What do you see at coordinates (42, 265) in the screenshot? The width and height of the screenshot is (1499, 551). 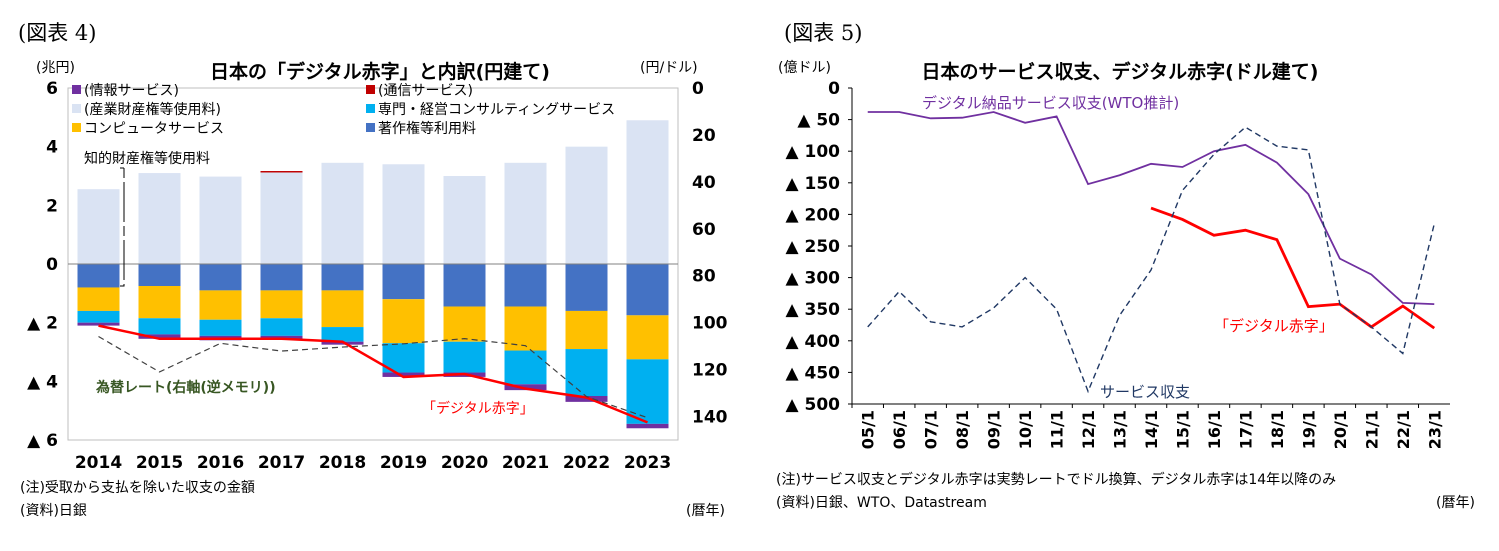 I see `left-y-axis: 6 4 2 0 ▲ 2 ▲ 4 ▲ 6` at bounding box center [42, 265].